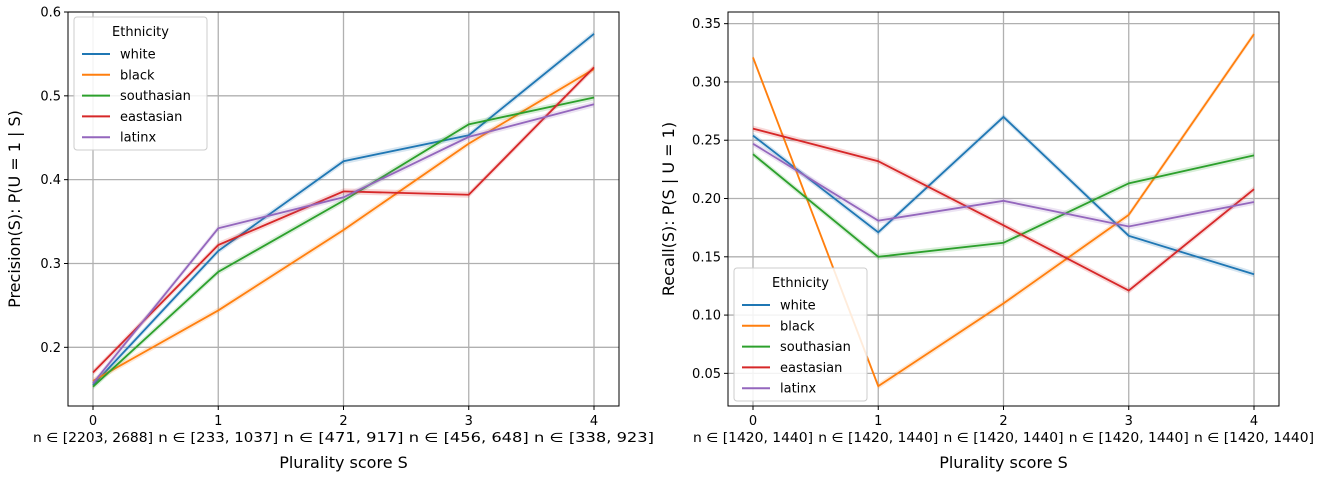 The image size is (1329, 480). Describe the element at coordinates (706, 141) in the screenshot. I see `y-tick-label: 0.25` at that location.